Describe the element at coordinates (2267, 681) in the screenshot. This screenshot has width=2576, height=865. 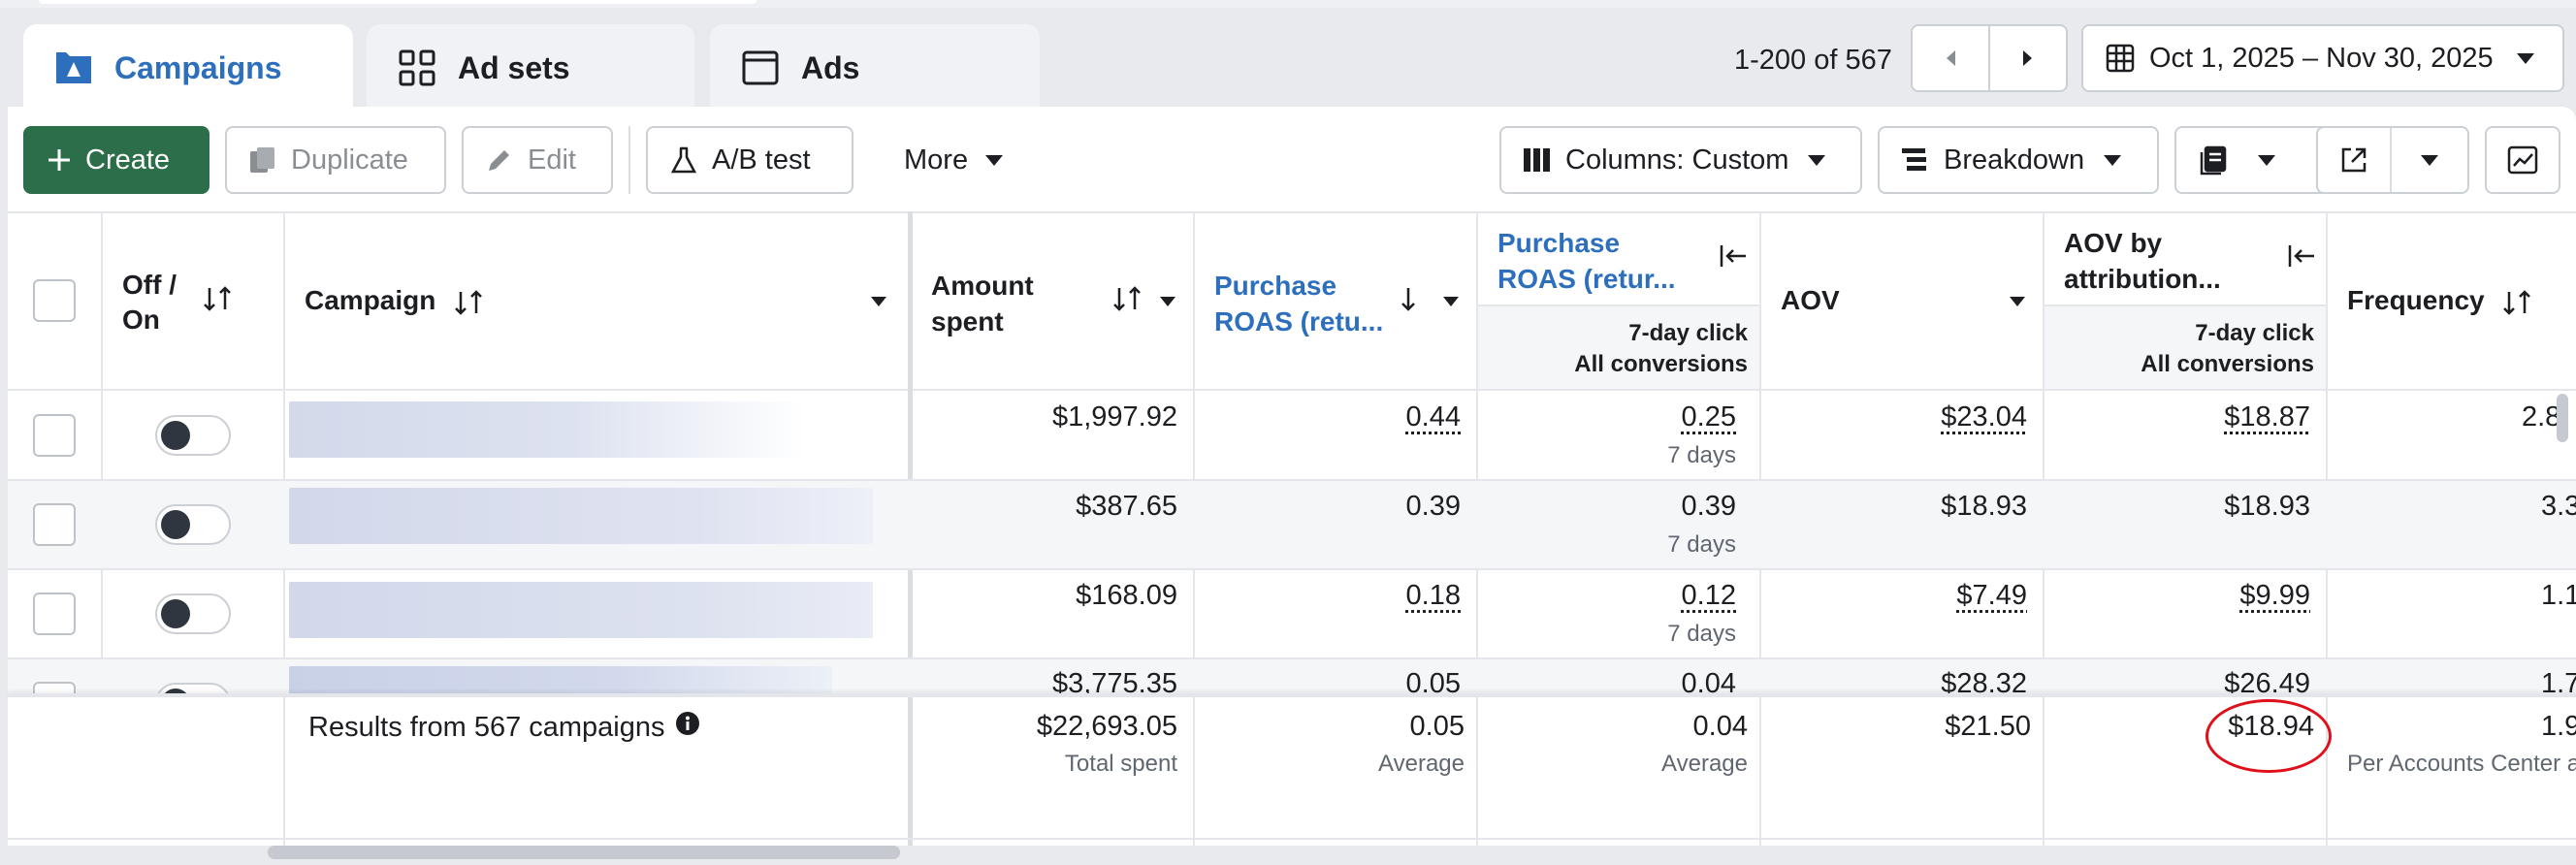
I see `aov-attr-value: $26.49` at that location.